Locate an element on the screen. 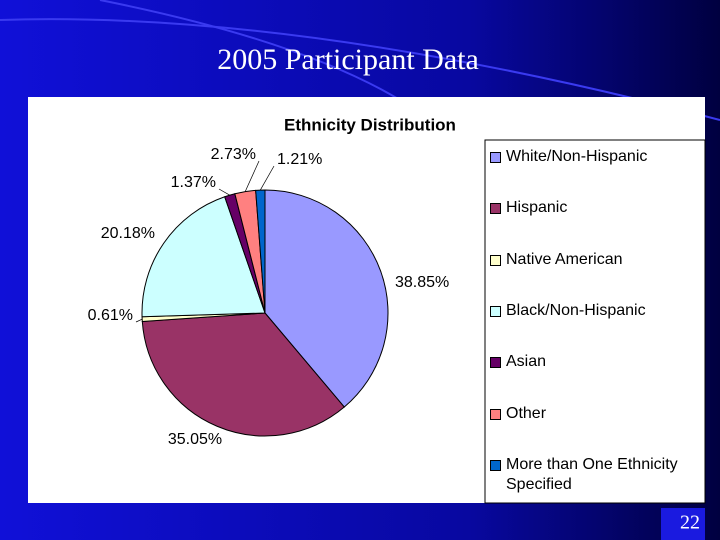 Image resolution: width=720 pixels, height=540 pixels. legend-label: White/Non-Hispanic is located at coordinates (577, 156).